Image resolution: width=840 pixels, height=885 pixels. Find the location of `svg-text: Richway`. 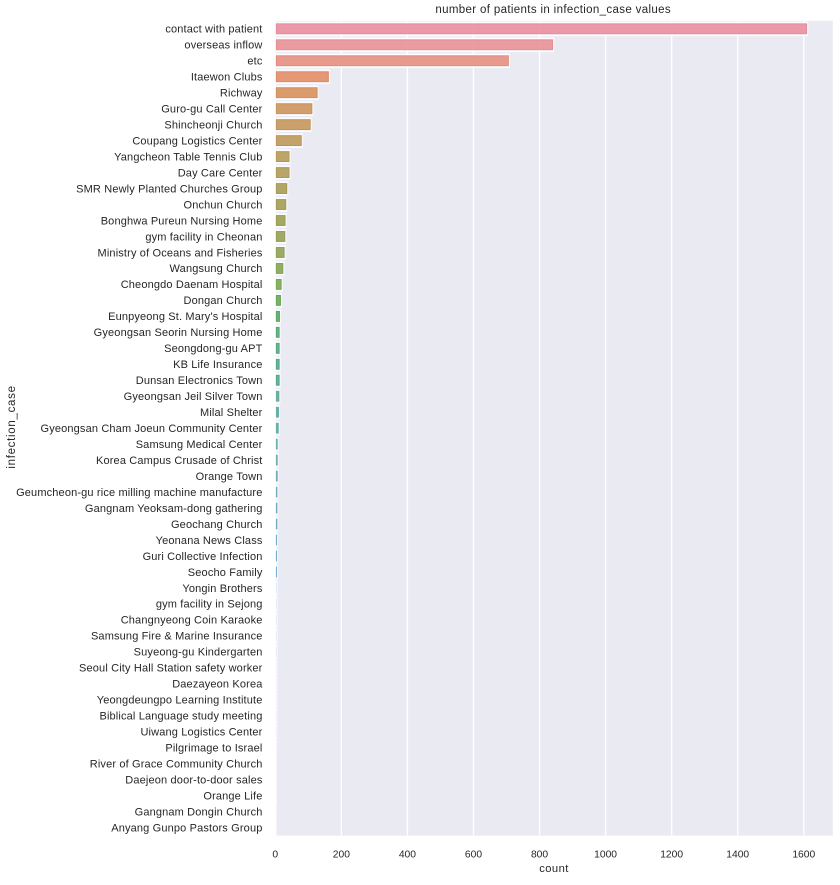

svg-text: Richway is located at coordinates (241, 93).